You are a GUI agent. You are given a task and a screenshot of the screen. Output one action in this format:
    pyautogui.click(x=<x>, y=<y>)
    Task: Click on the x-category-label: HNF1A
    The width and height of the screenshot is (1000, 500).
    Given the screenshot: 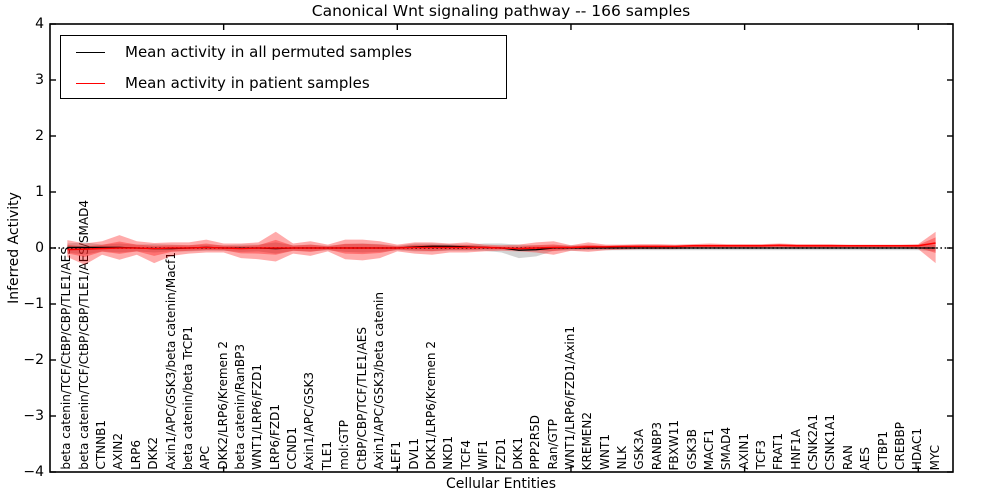 What is the action you would take?
    pyautogui.click(x=795, y=449)
    